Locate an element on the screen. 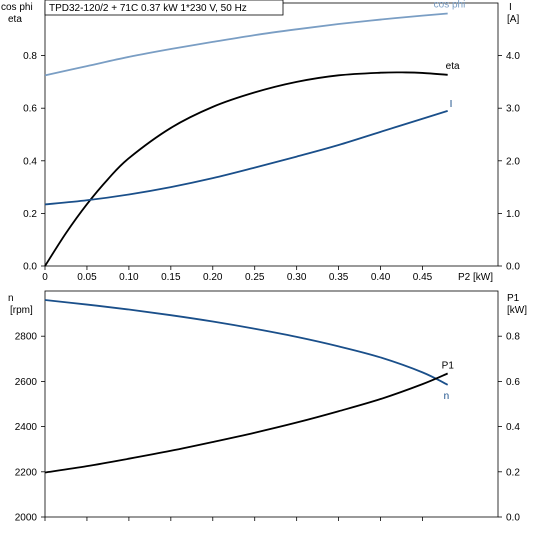 The image size is (533, 533). x-tick-label: 0.20 is located at coordinates (213, 277).